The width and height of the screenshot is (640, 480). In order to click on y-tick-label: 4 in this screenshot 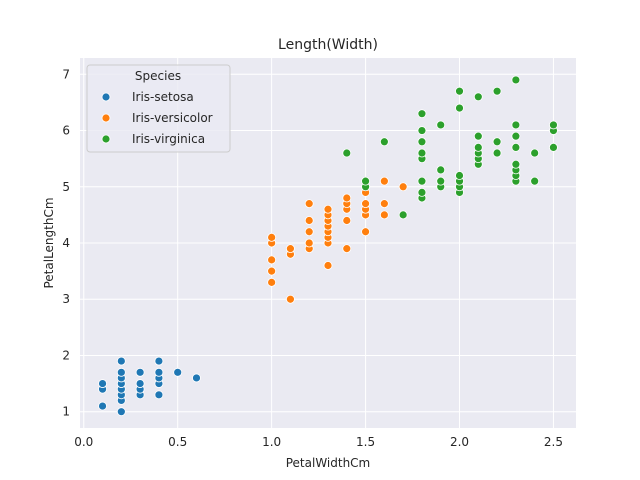, I will do `click(66, 243)`.